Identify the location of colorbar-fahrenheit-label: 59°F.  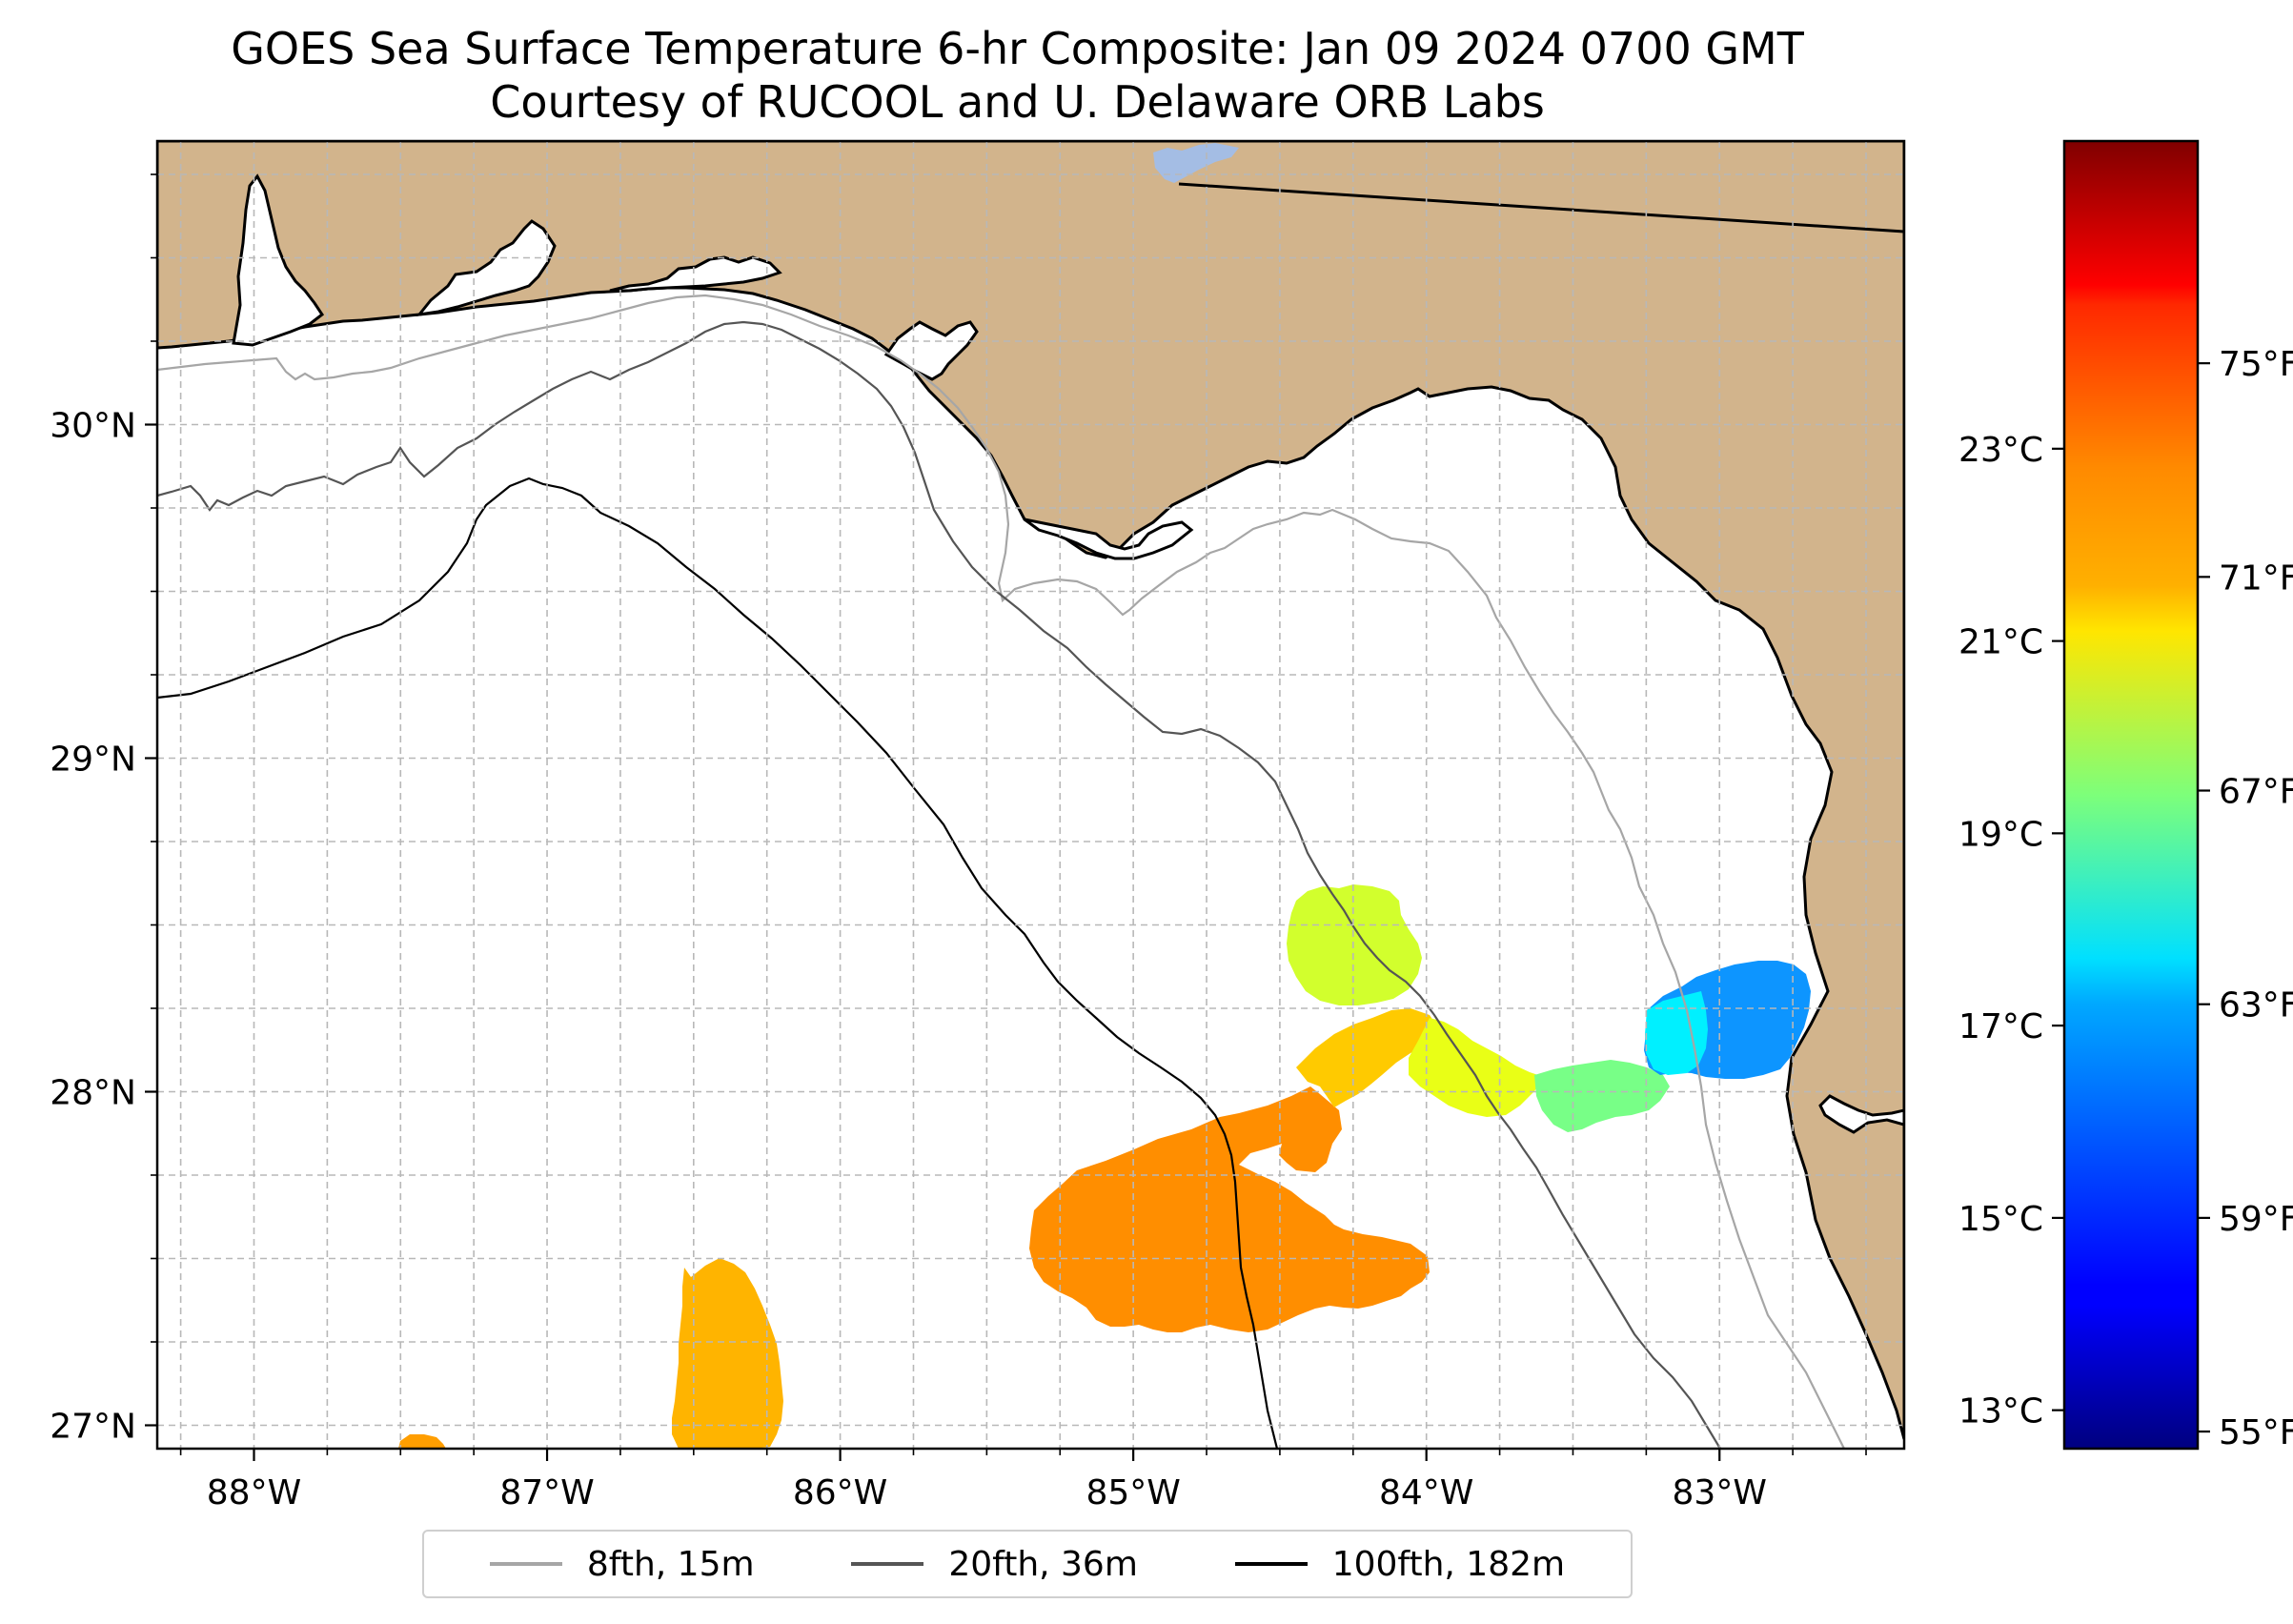
(2256, 1219).